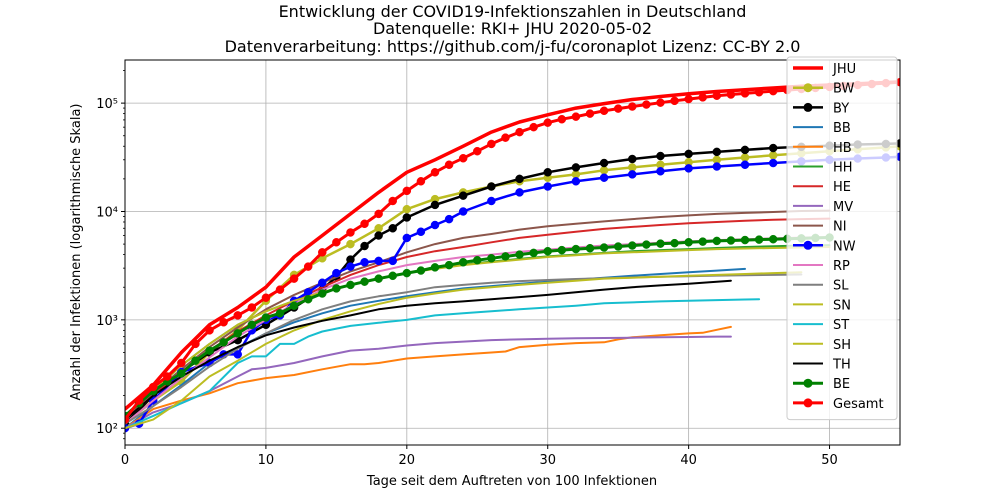 The image size is (1000, 500). What do you see at coordinates (843, 168) in the screenshot?
I see `legend-label-hh: HH` at bounding box center [843, 168].